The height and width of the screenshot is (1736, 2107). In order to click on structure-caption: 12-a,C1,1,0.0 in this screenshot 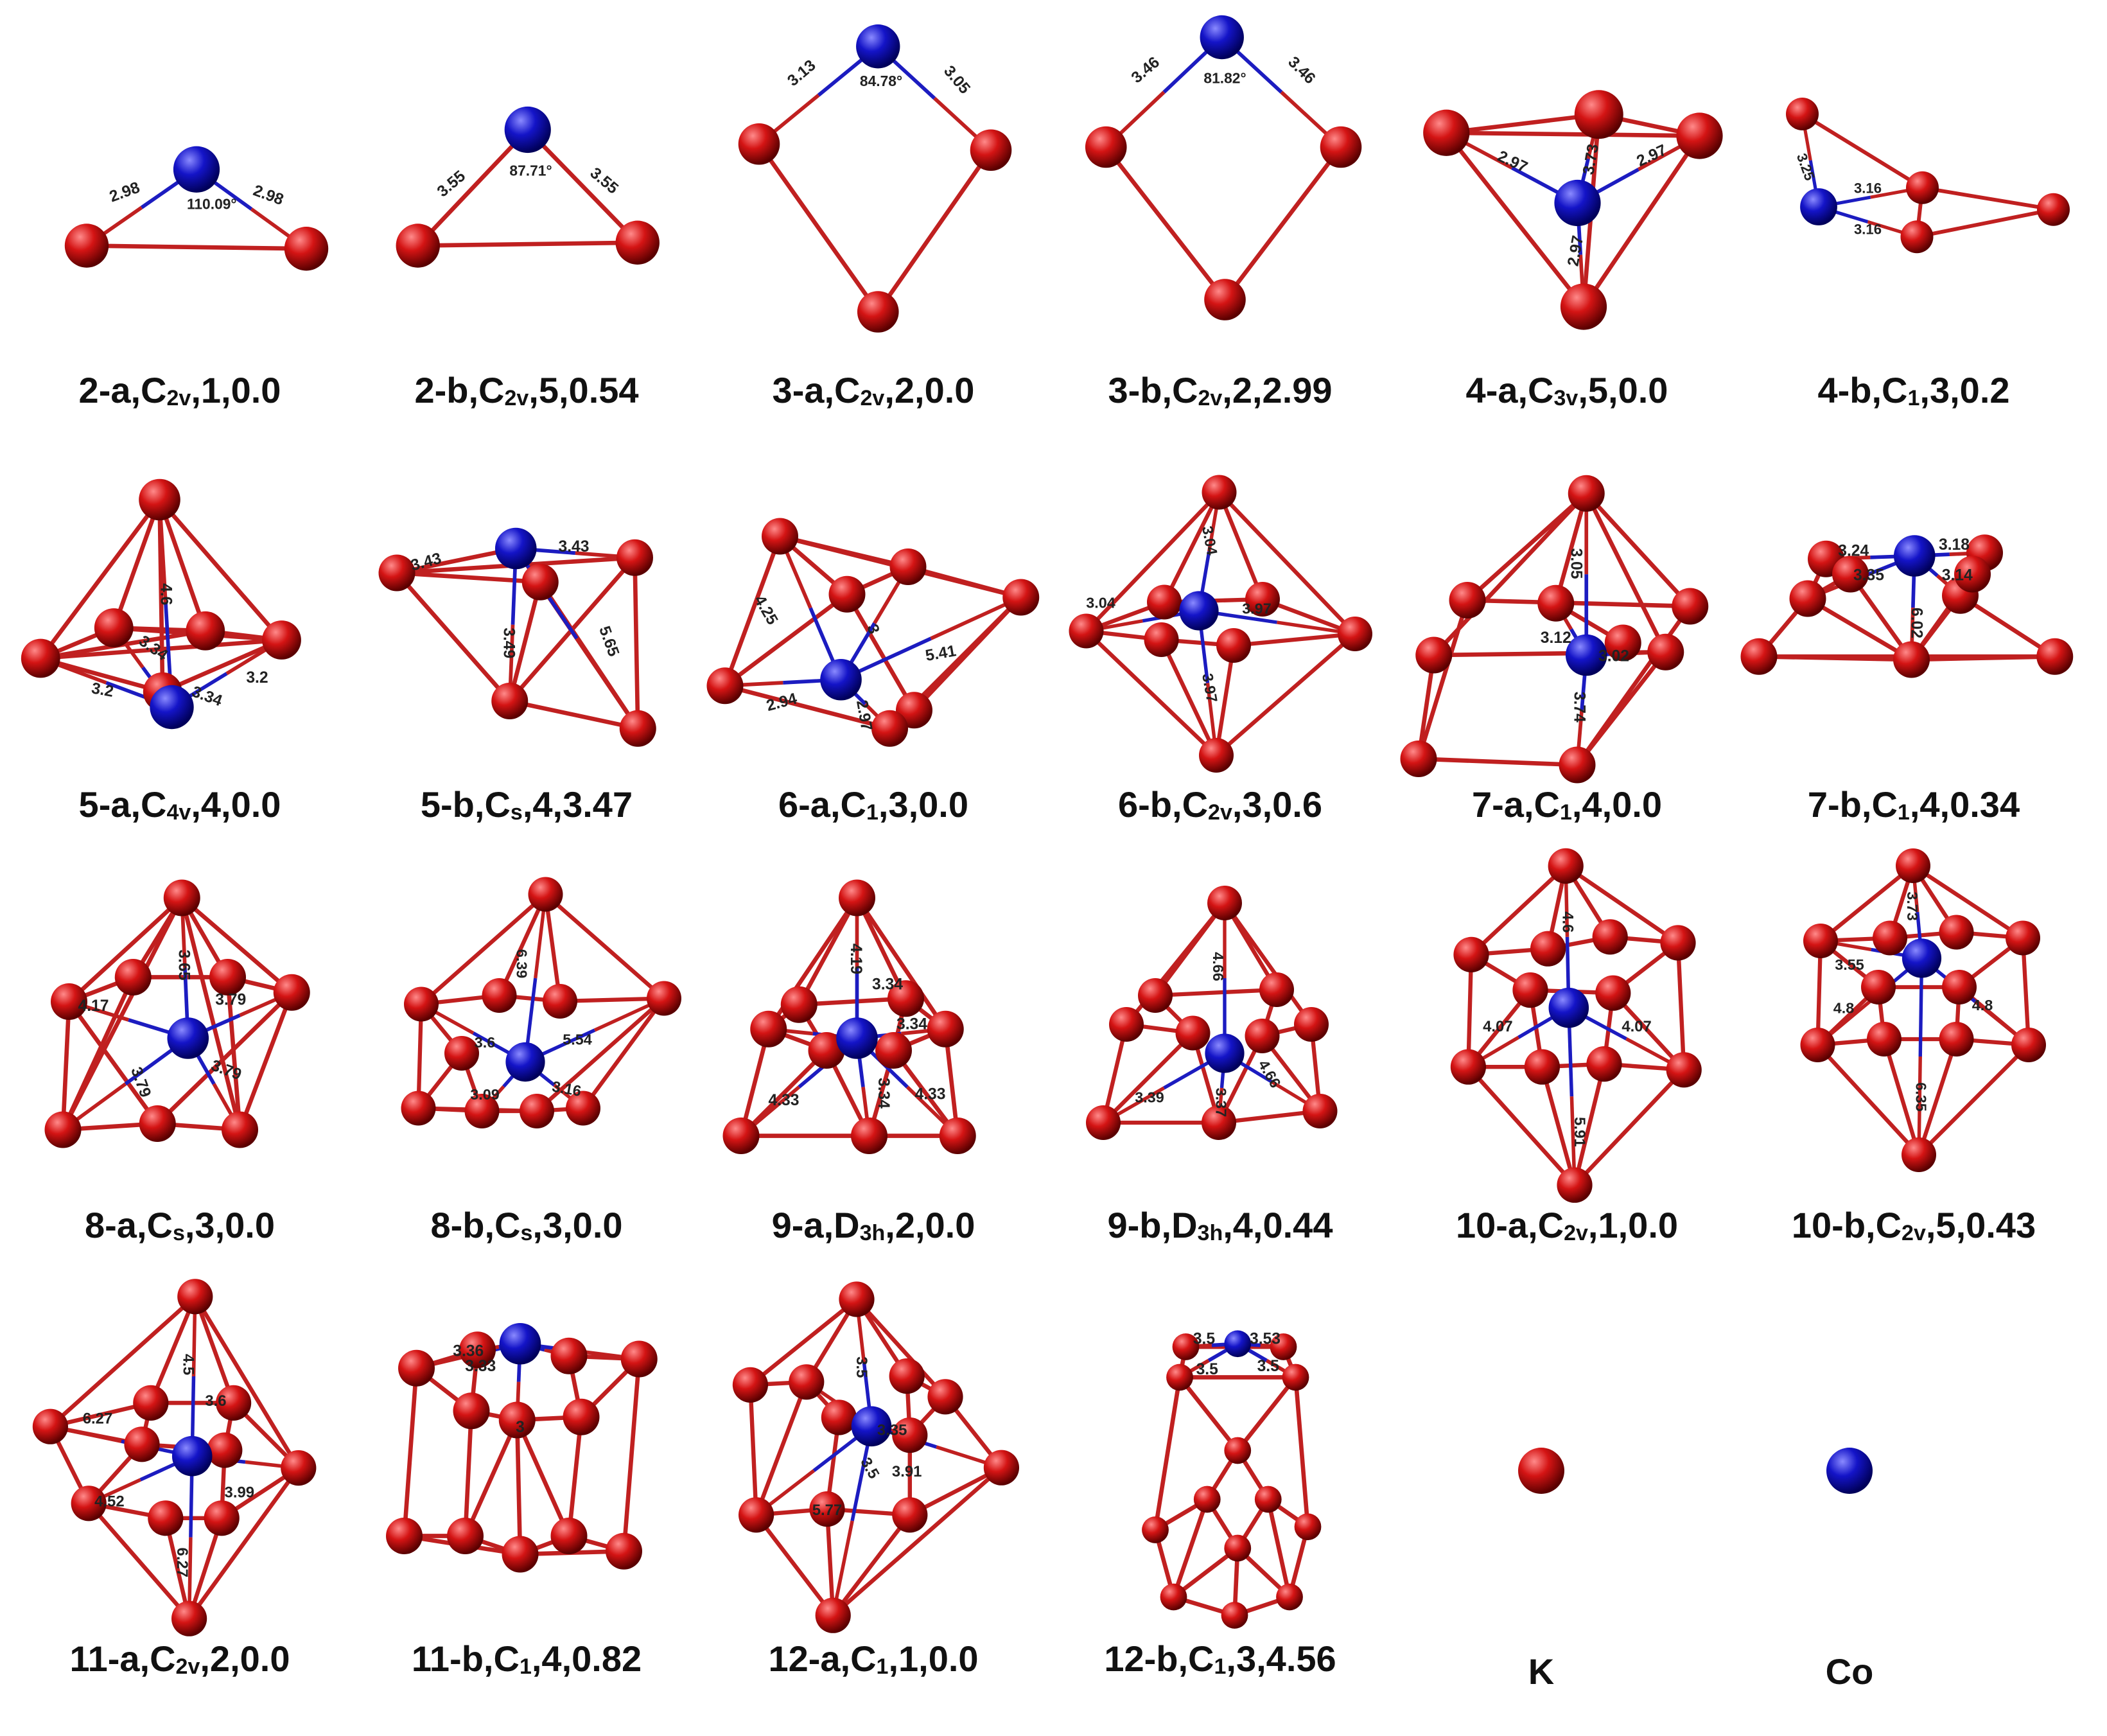, I will do `click(873, 1658)`.